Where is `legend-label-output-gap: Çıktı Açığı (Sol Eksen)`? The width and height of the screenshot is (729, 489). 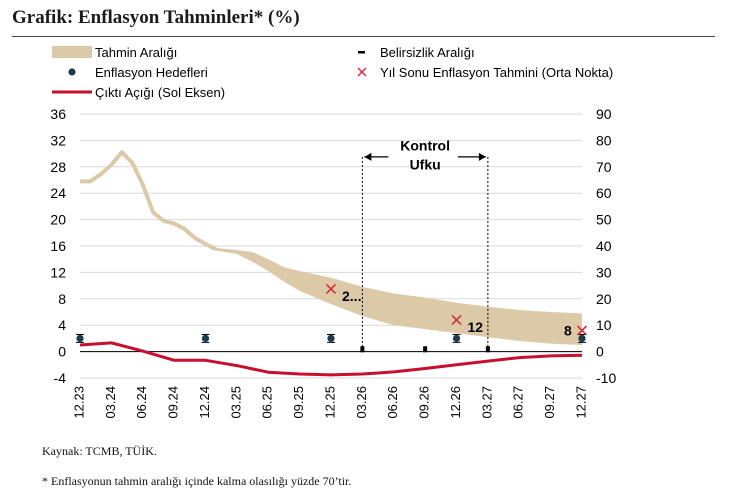 legend-label-output-gap: Çıktı Açığı (Sol Eksen) is located at coordinates (160, 92).